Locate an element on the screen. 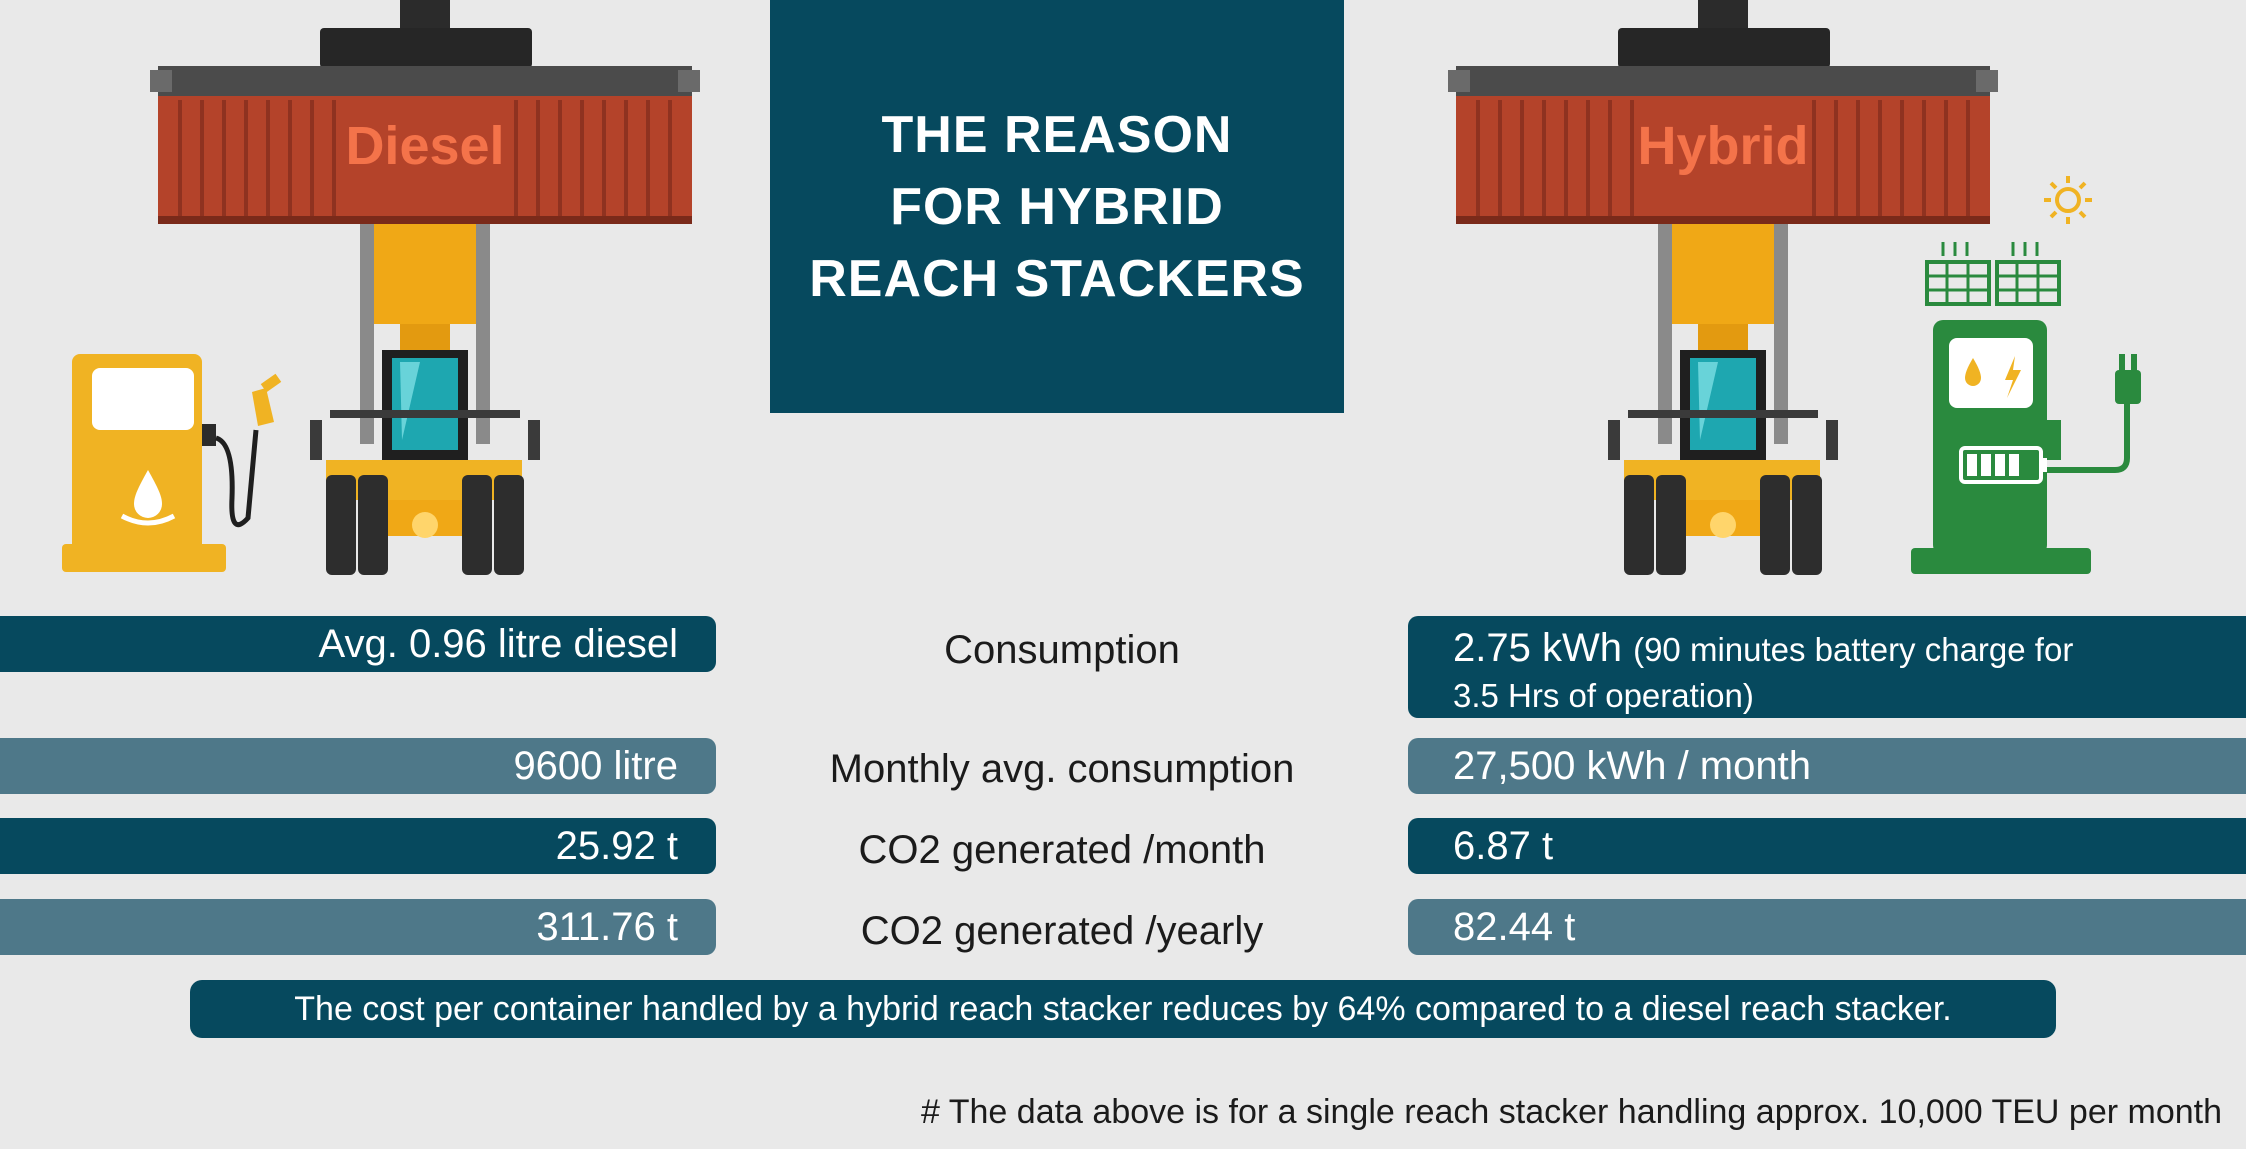 Image resolution: width=2246 pixels, height=1149 pixels. hybrid-co2-month-value: 6.87 t is located at coordinates (1827, 846).